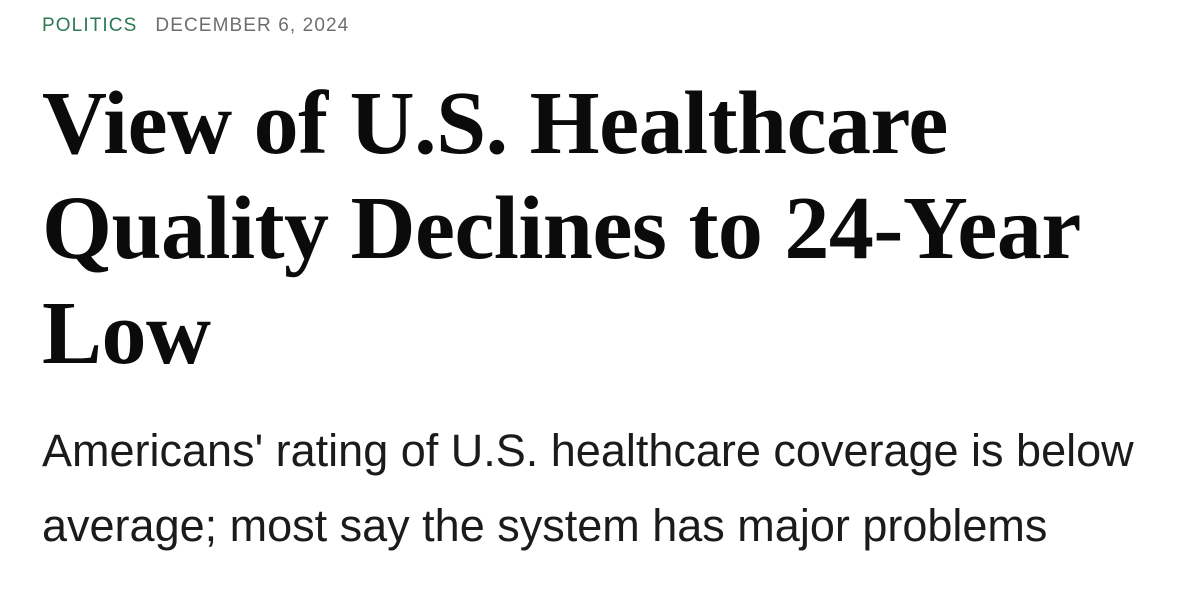 The height and width of the screenshot is (595, 1200). Describe the element at coordinates (600, 26) in the screenshot. I see `kicker: POLITICS DECEMBER 6, 2024` at that location.